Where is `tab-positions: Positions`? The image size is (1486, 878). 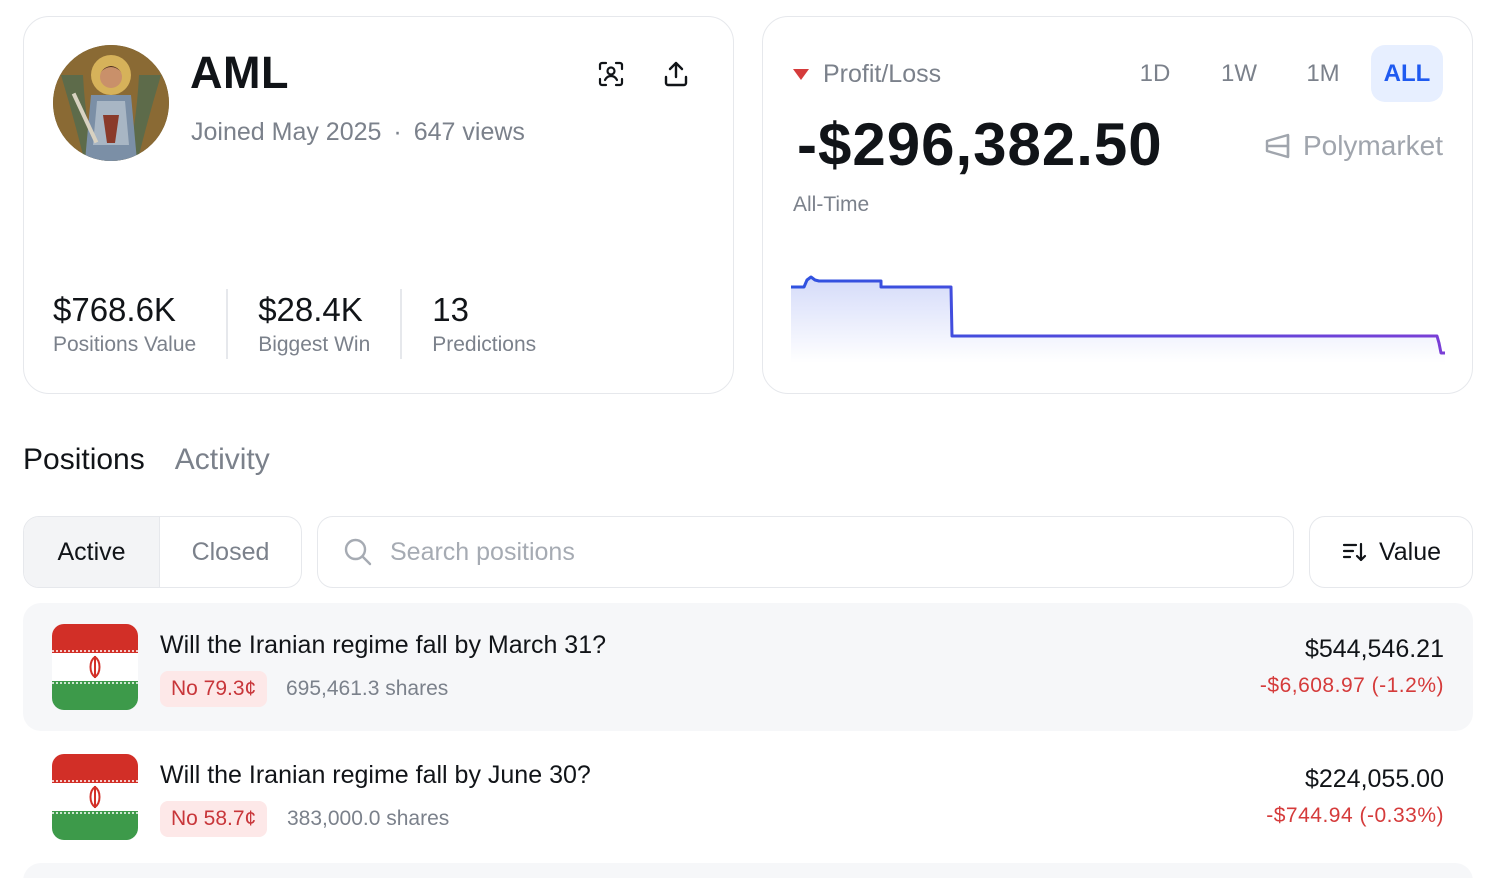
tab-positions: Positions is located at coordinates (84, 459).